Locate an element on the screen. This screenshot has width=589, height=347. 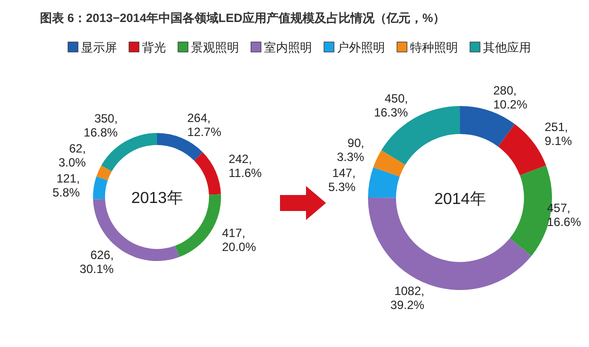
legend-label: 背光 is located at coordinates (154, 47).